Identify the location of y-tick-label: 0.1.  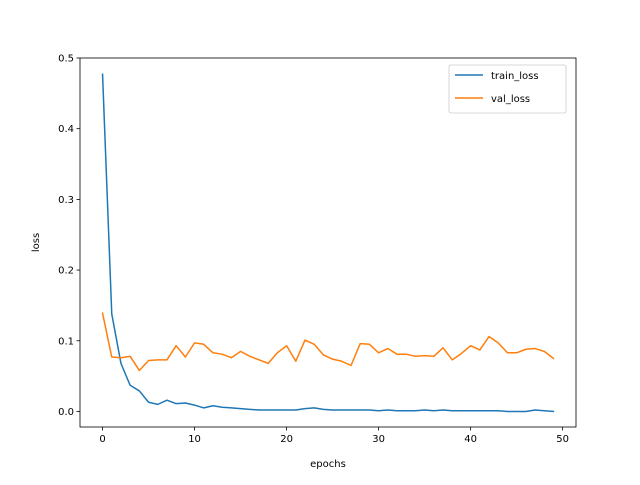
(66, 341).